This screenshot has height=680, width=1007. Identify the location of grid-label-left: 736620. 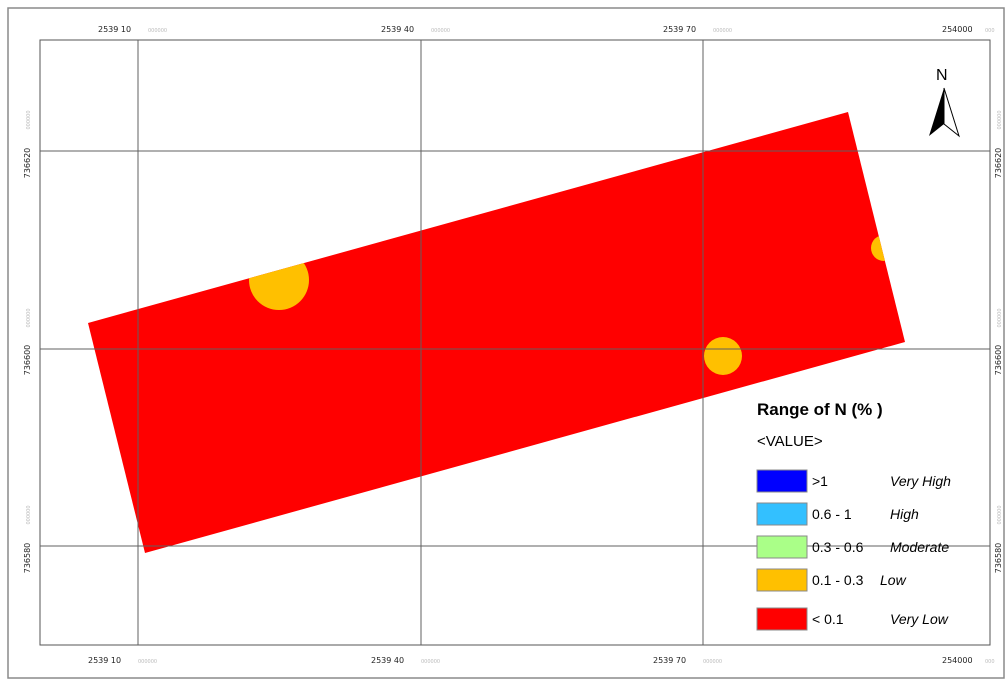
(27, 163).